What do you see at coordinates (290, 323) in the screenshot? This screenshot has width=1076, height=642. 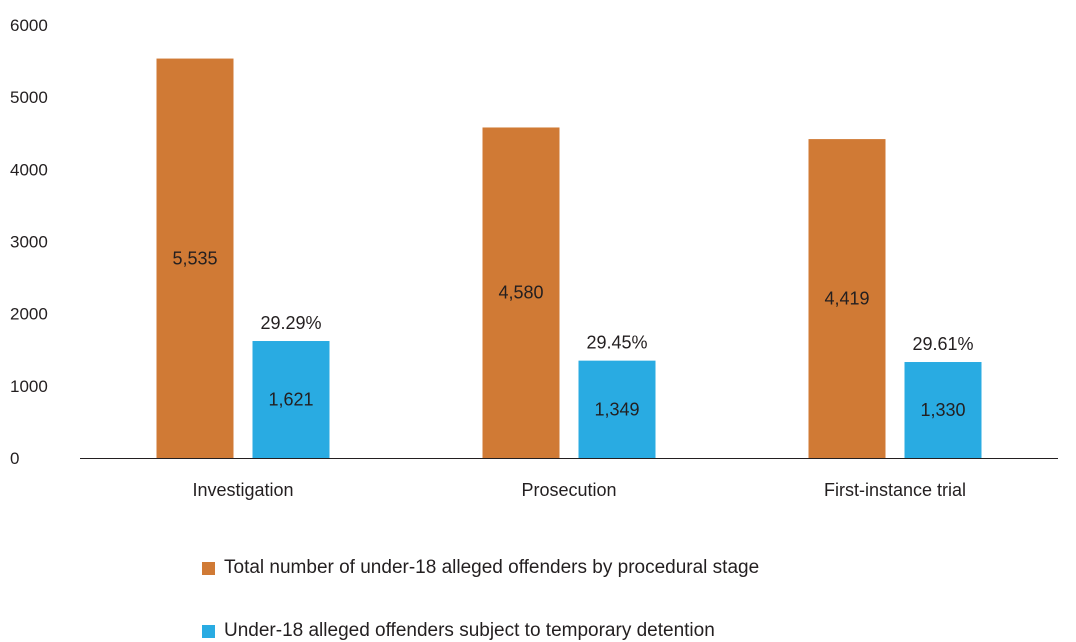 I see `bar-percent-label: 29.29%` at bounding box center [290, 323].